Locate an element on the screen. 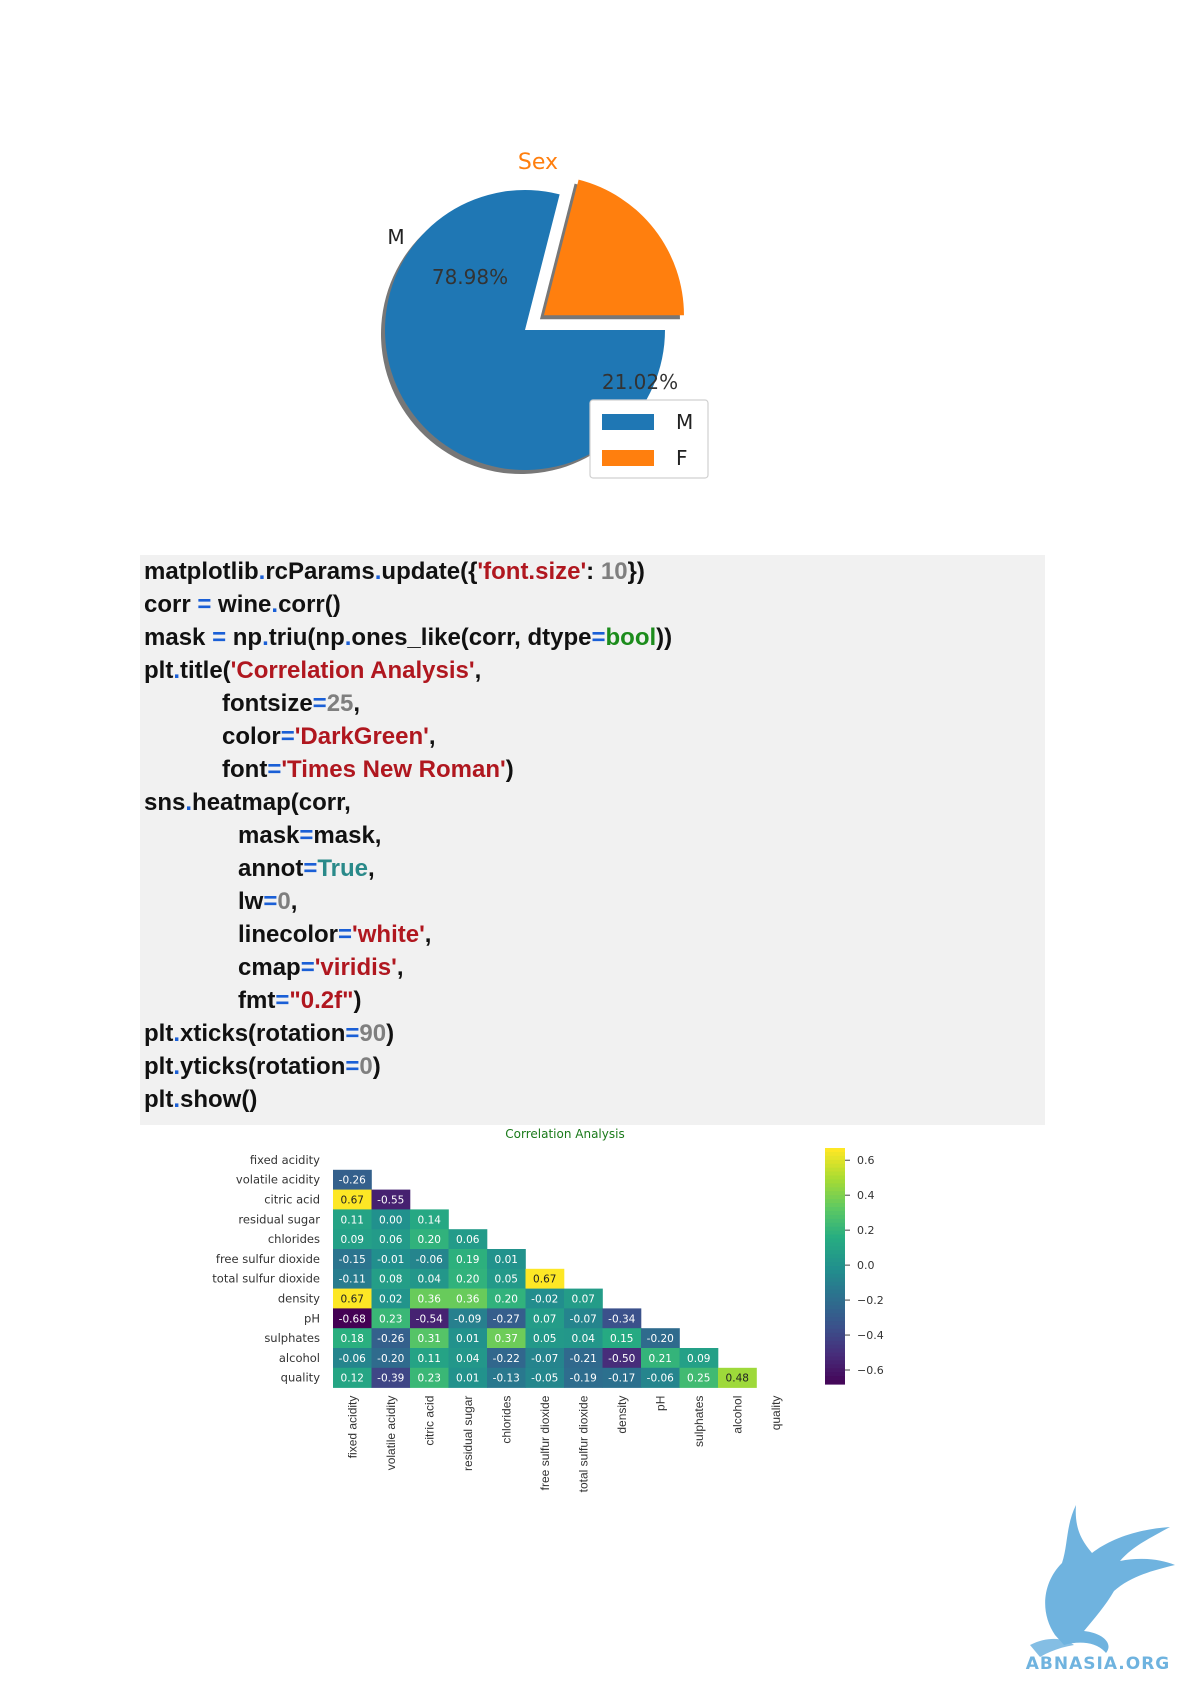  heatmap-cell-value: 0.14 is located at coordinates (430, 1220).